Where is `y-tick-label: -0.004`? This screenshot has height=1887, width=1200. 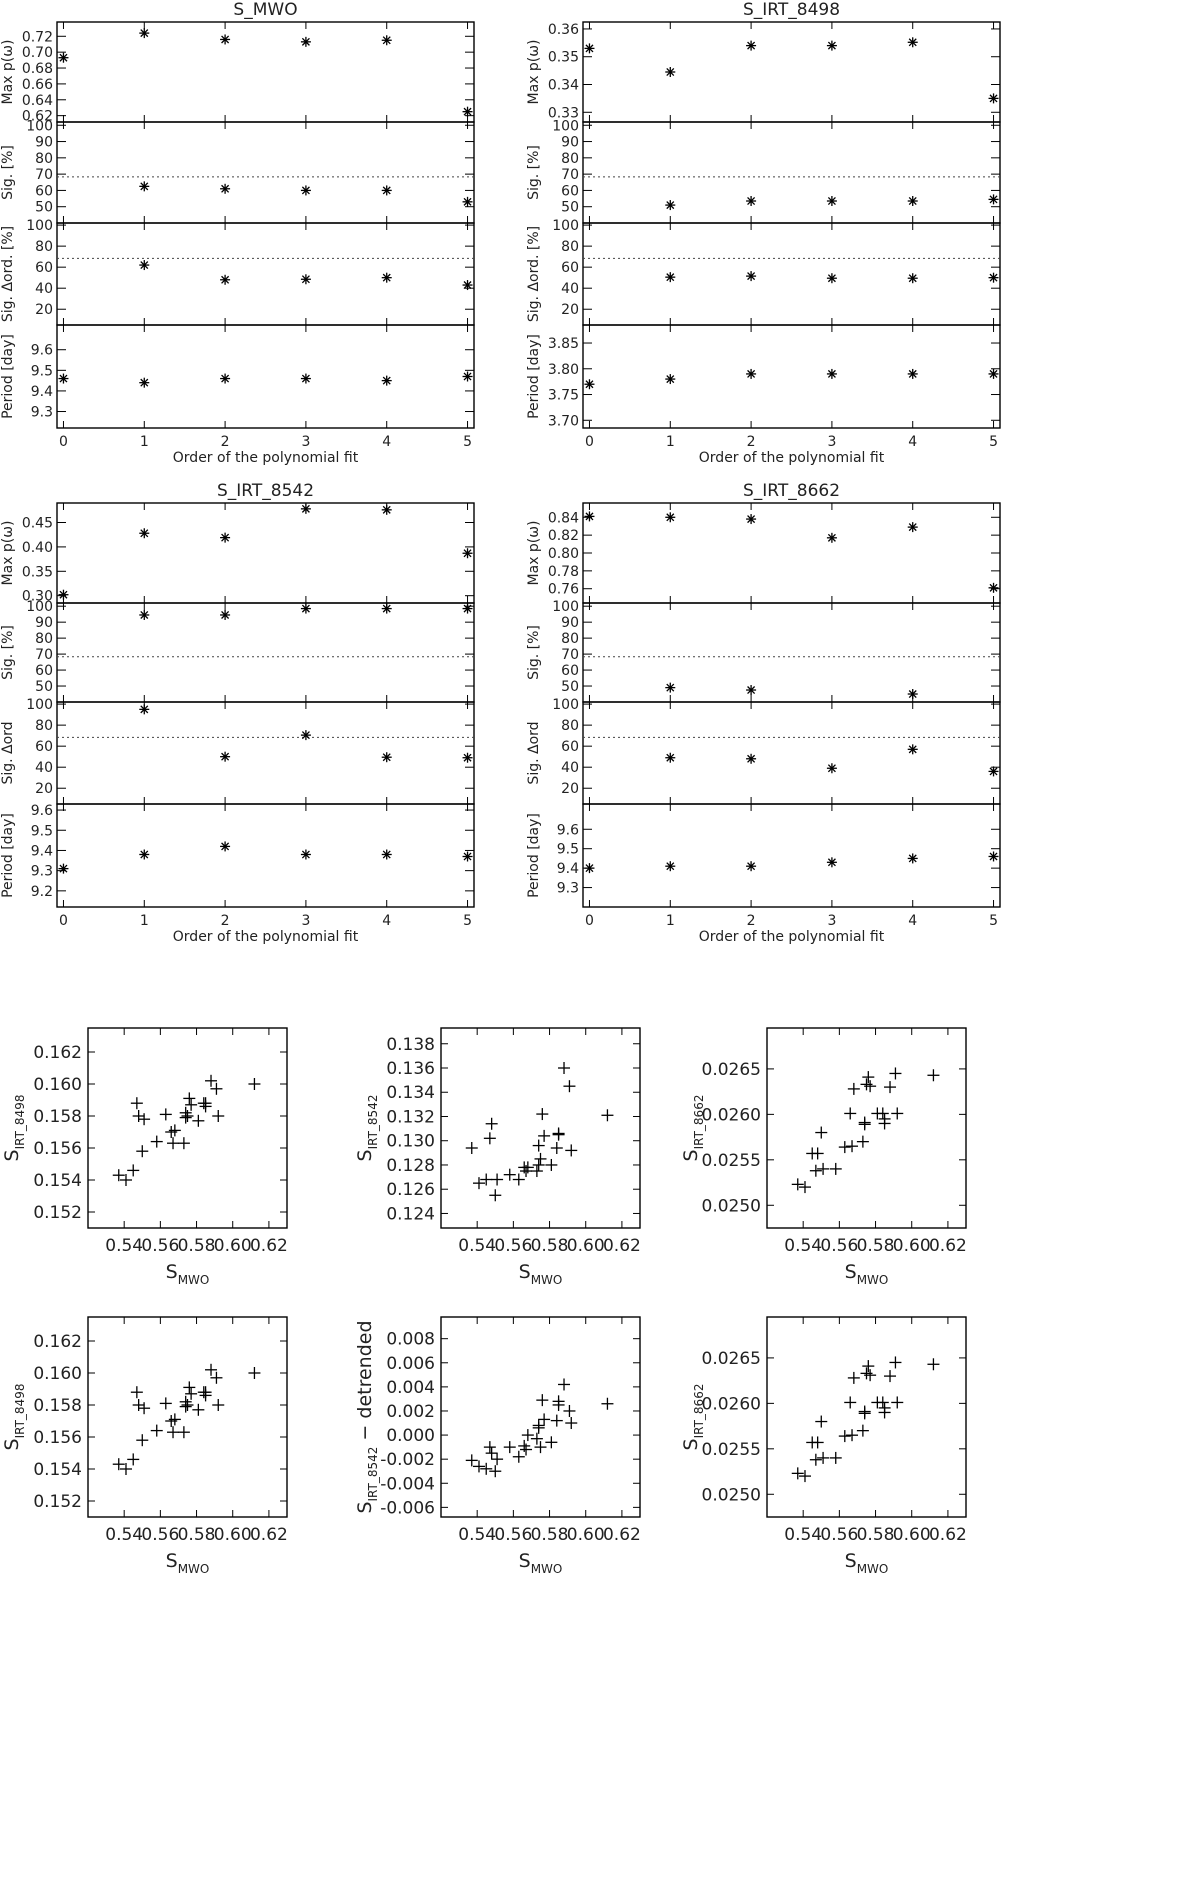 y-tick-label: -0.004 is located at coordinates (407, 1484).